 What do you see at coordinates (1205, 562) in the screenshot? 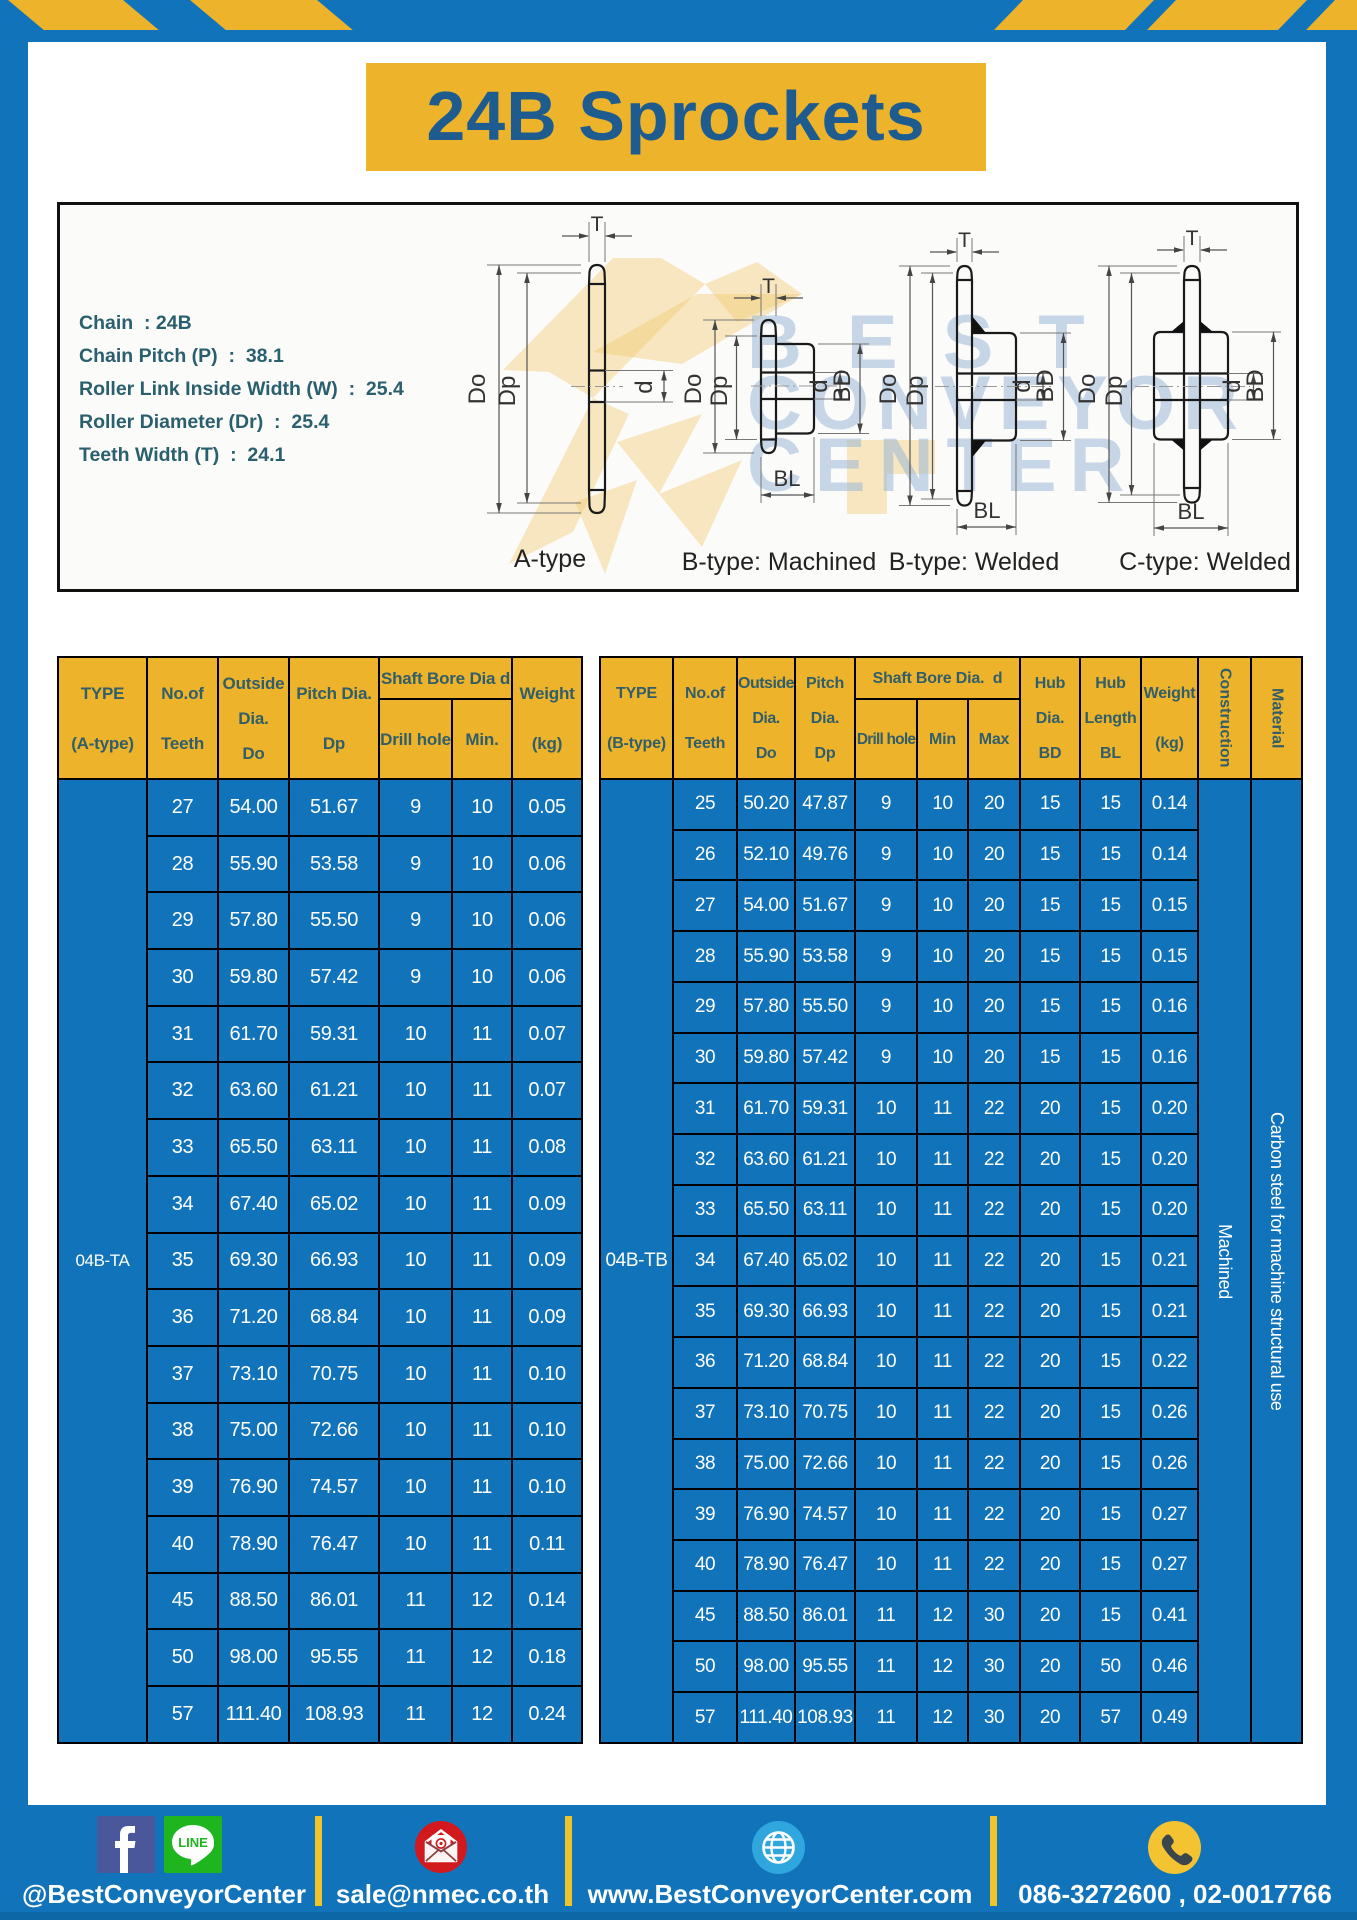
I see `svg-text: C-type: Welded` at bounding box center [1205, 562].